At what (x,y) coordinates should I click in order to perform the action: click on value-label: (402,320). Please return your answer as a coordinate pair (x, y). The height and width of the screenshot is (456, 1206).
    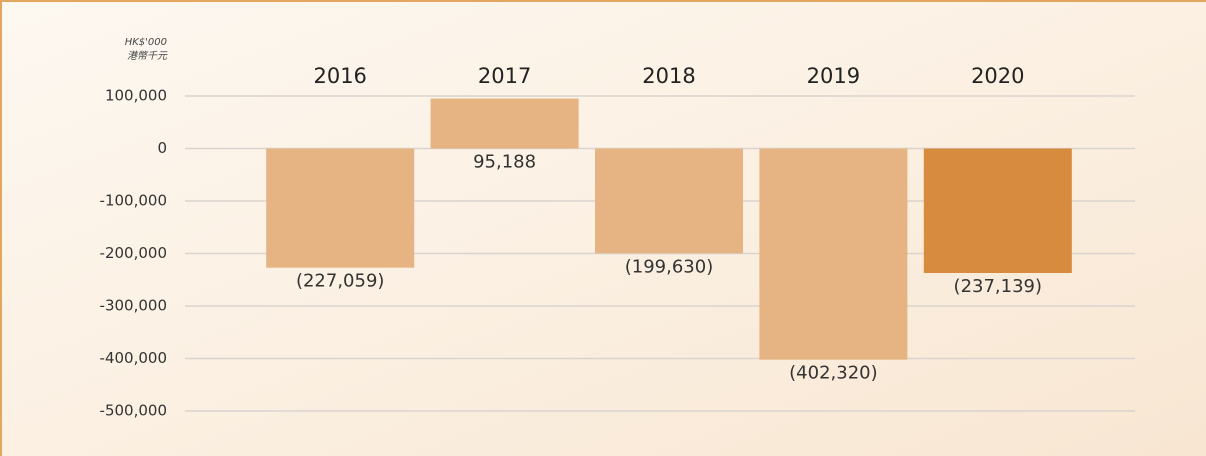
    Looking at the image, I should click on (833, 373).